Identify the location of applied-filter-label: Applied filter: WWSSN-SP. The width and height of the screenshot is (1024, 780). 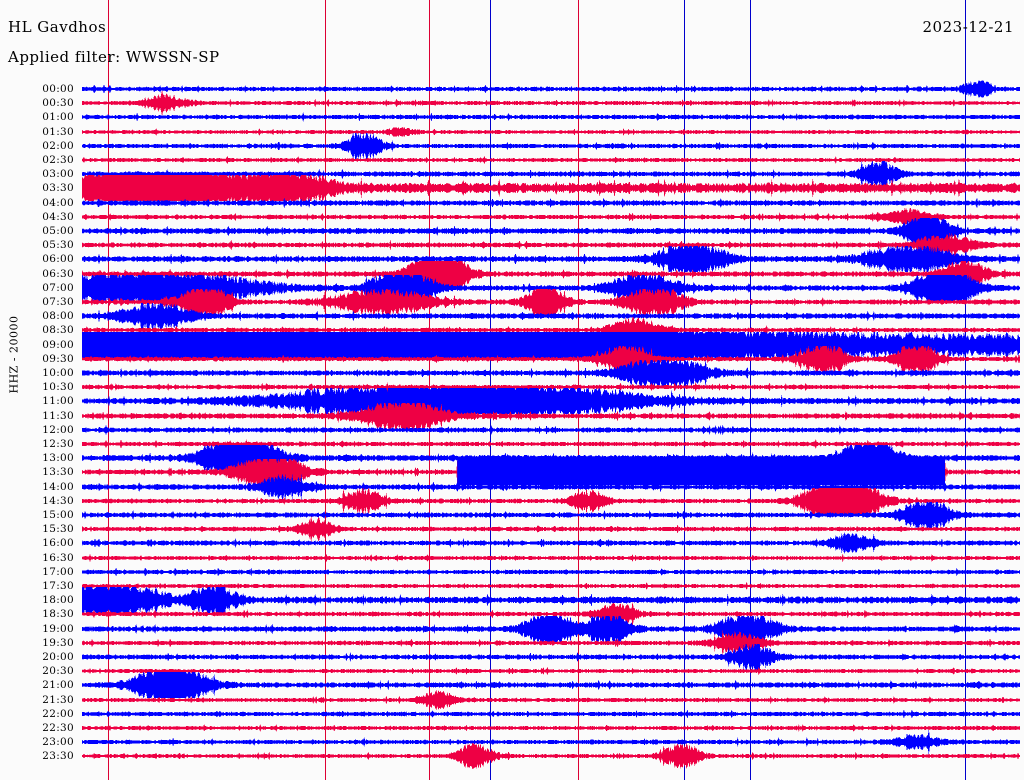
(114, 57).